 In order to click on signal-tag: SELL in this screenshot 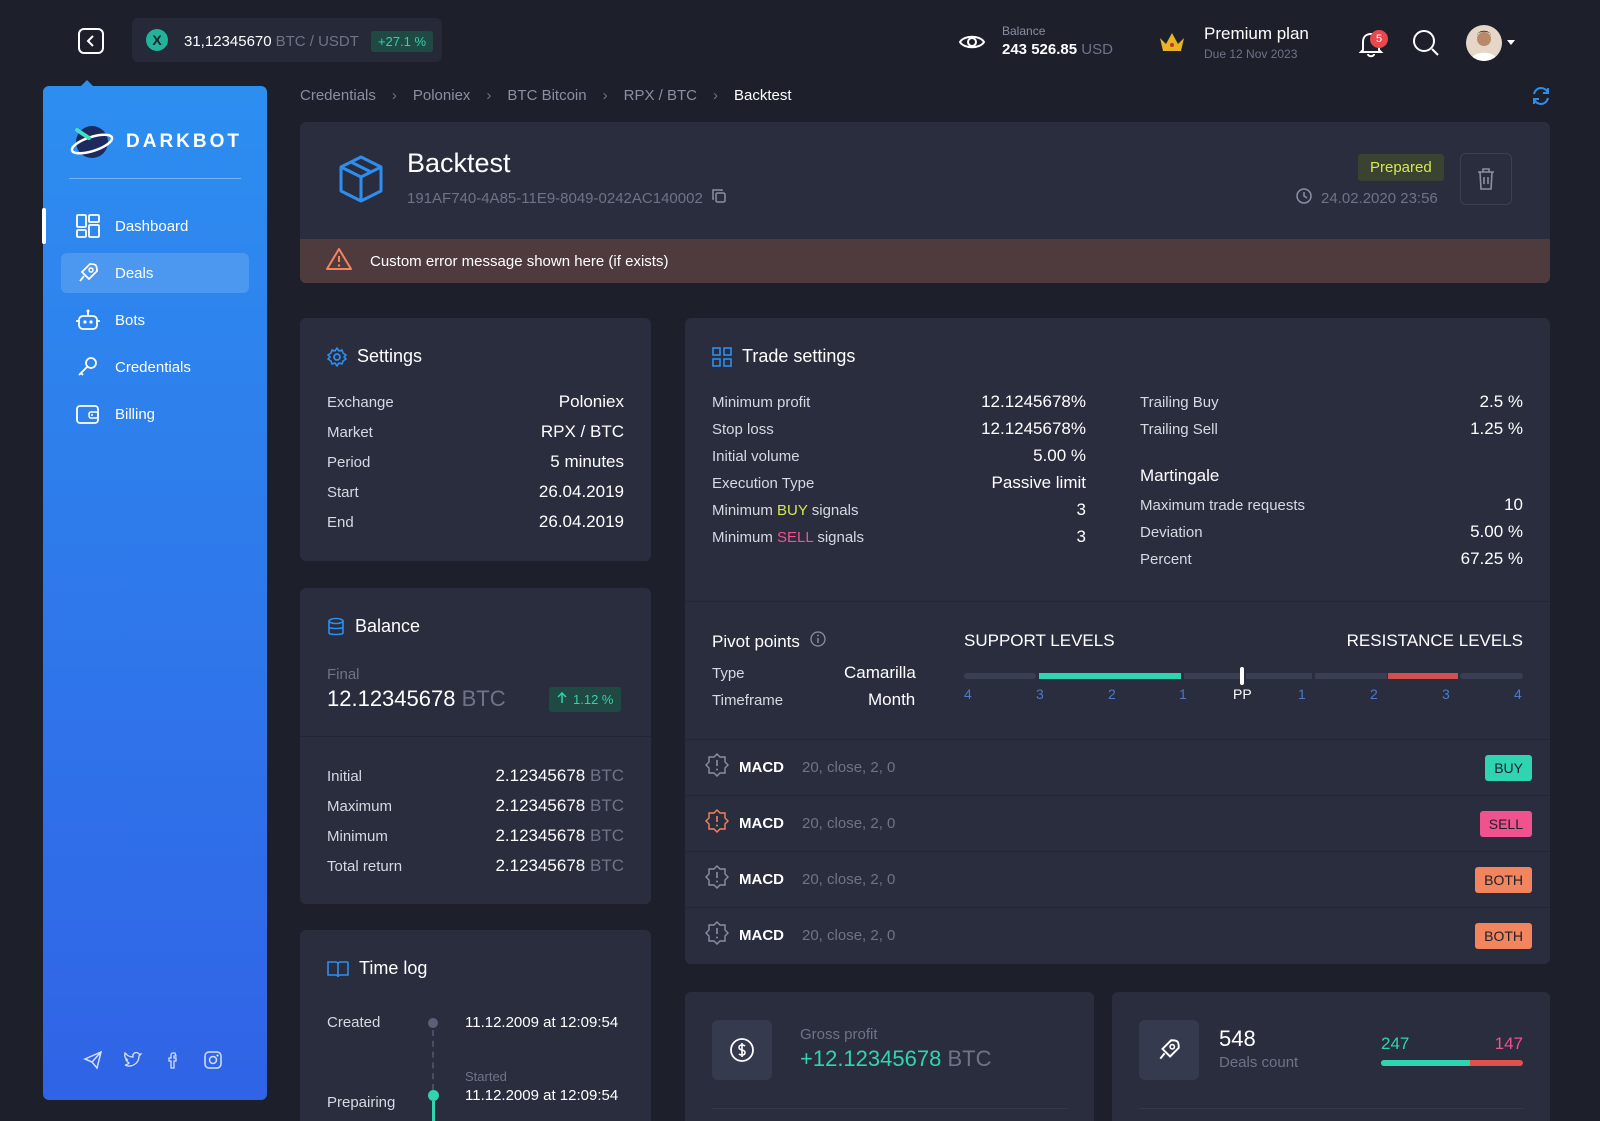, I will do `click(1505, 823)`.